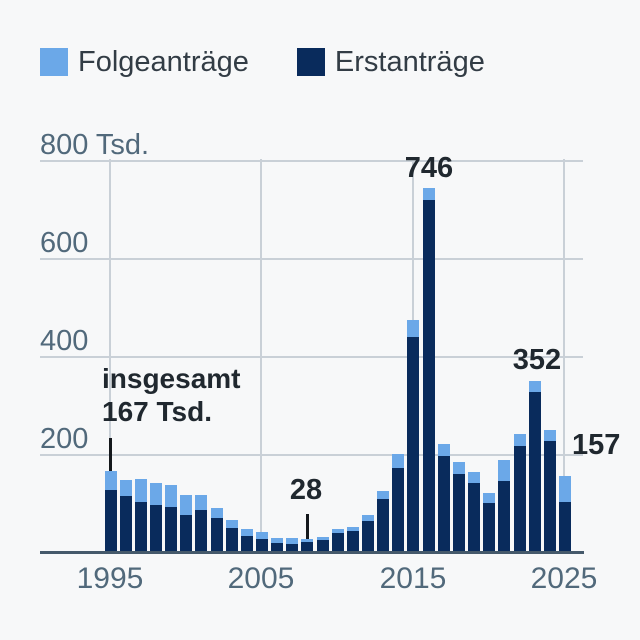 Image resolution: width=640 pixels, height=640 pixels. Describe the element at coordinates (534, 472) in the screenshot. I see `bar-2023-erstantraege` at that location.